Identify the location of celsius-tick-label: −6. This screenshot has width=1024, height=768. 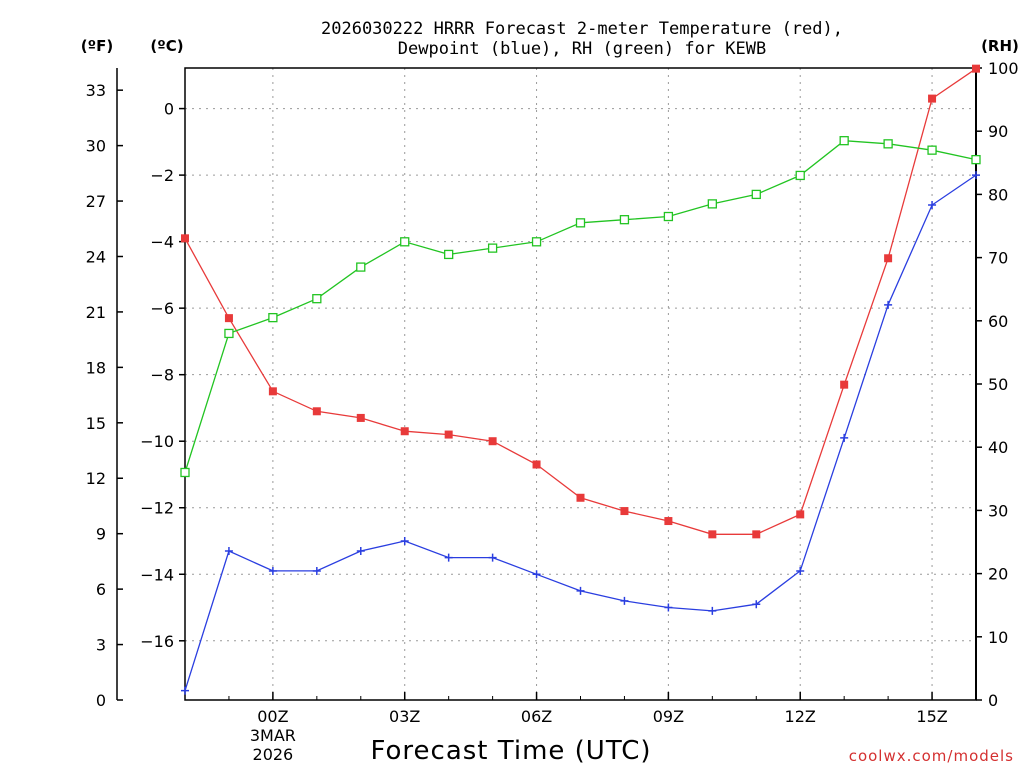
(162, 308).